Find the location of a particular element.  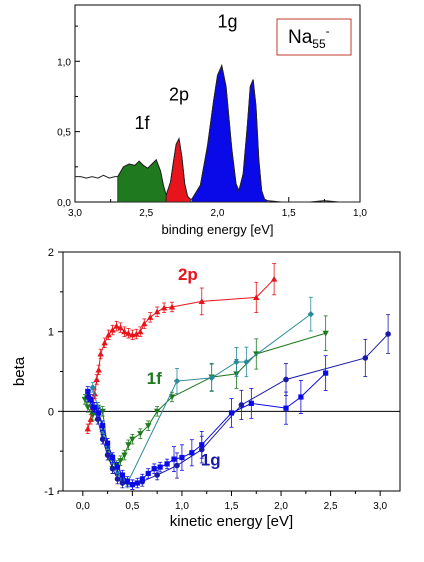

bottom-x-tick-label: 3,0 is located at coordinates (380, 506).